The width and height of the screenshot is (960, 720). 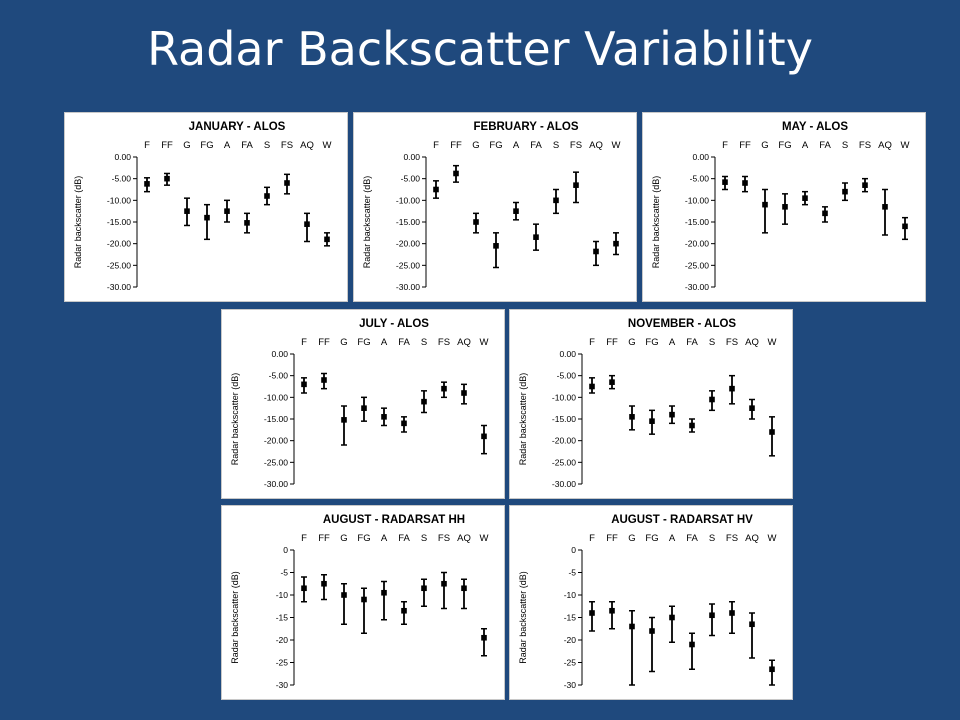 I want to click on y-tick-label: -20, so click(x=282, y=640).